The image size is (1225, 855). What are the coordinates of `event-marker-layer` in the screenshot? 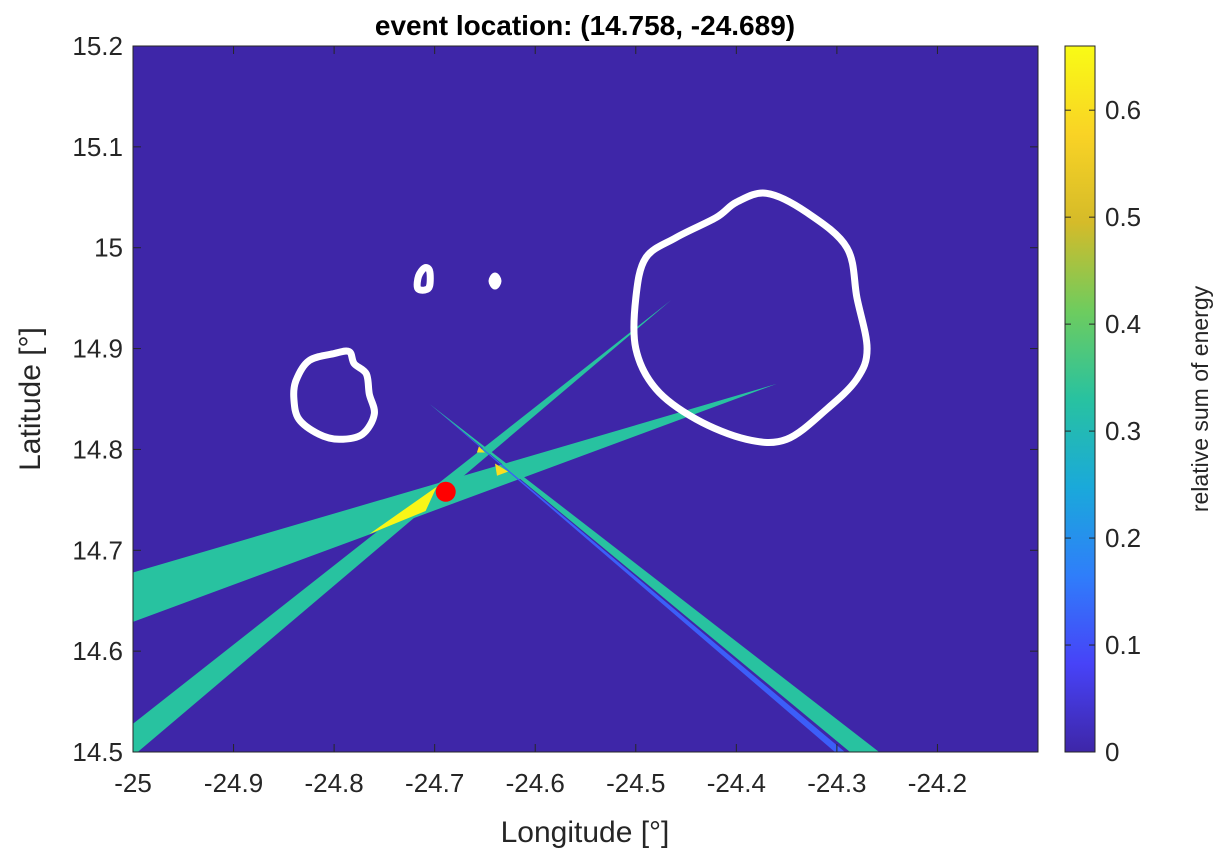 It's located at (445, 491).